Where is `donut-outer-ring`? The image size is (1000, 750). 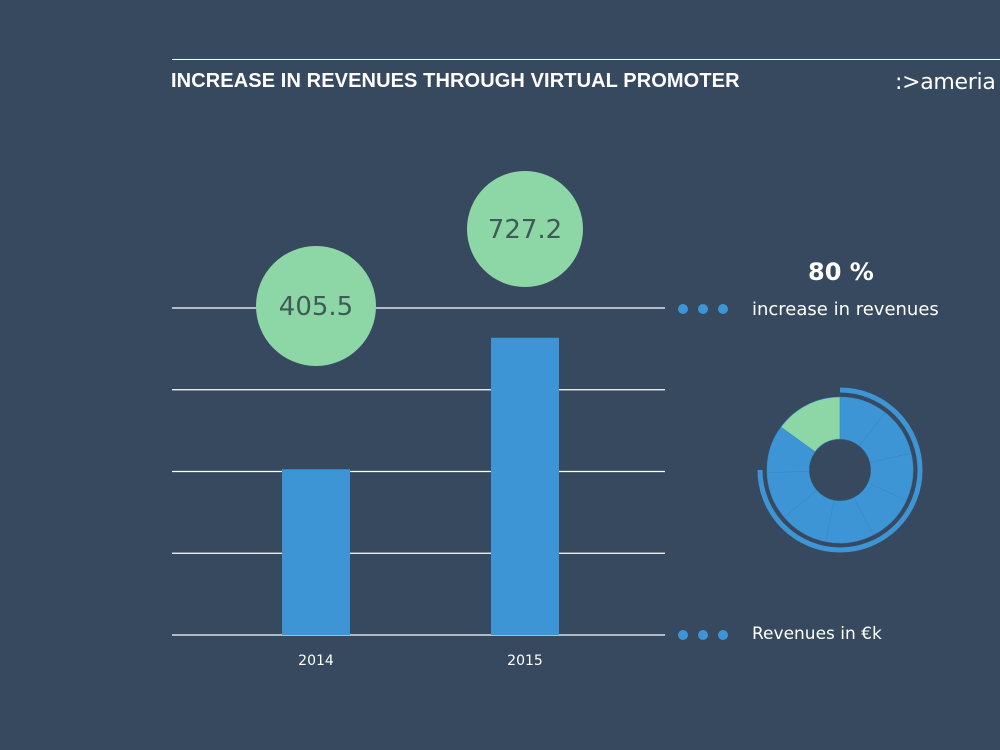 donut-outer-ring is located at coordinates (840, 470).